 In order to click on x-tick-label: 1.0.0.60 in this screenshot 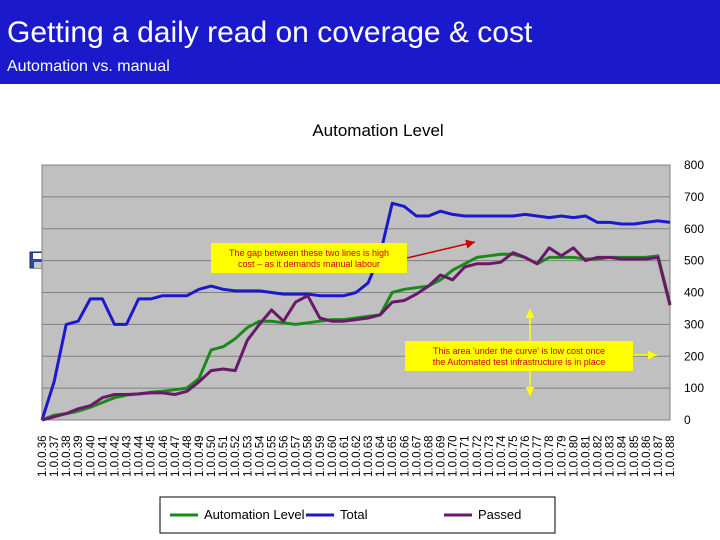, I will do `click(333, 456)`.